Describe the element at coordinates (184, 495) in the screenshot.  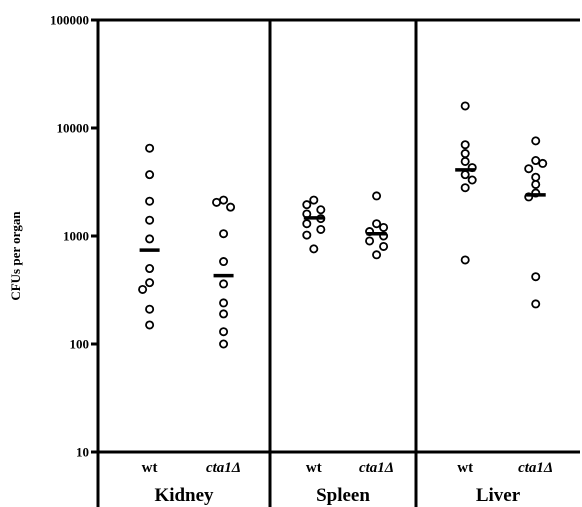
I see `panel-label: Kidney` at that location.